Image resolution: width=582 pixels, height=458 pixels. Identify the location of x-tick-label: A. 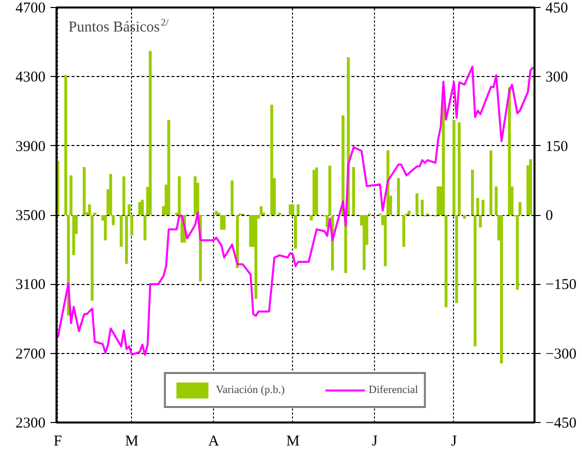
(214, 442).